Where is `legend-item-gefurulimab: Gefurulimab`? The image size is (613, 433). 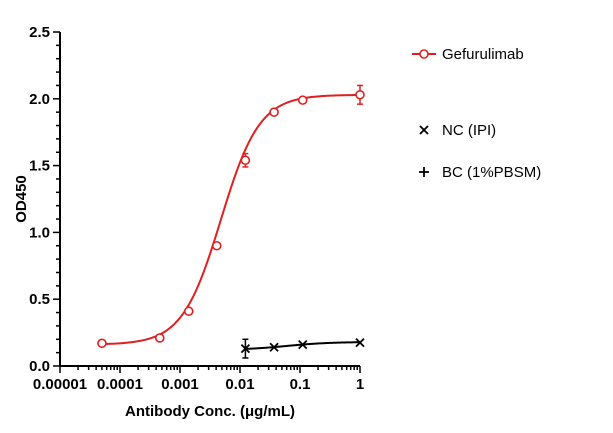 legend-item-gefurulimab: Gefurulimab is located at coordinates (468, 54).